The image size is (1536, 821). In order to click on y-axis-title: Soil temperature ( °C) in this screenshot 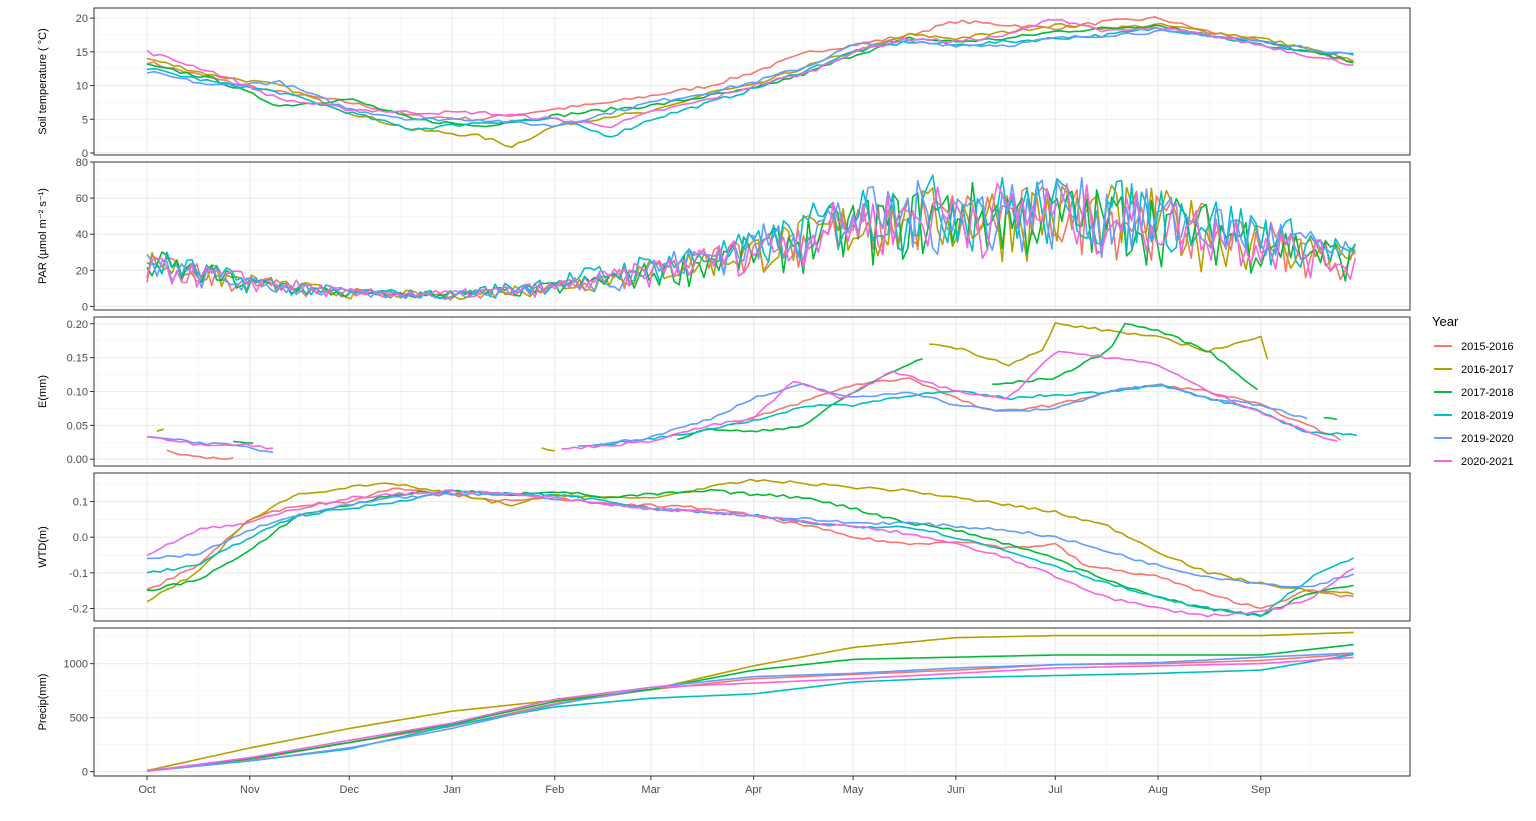, I will do `click(43, 81)`.